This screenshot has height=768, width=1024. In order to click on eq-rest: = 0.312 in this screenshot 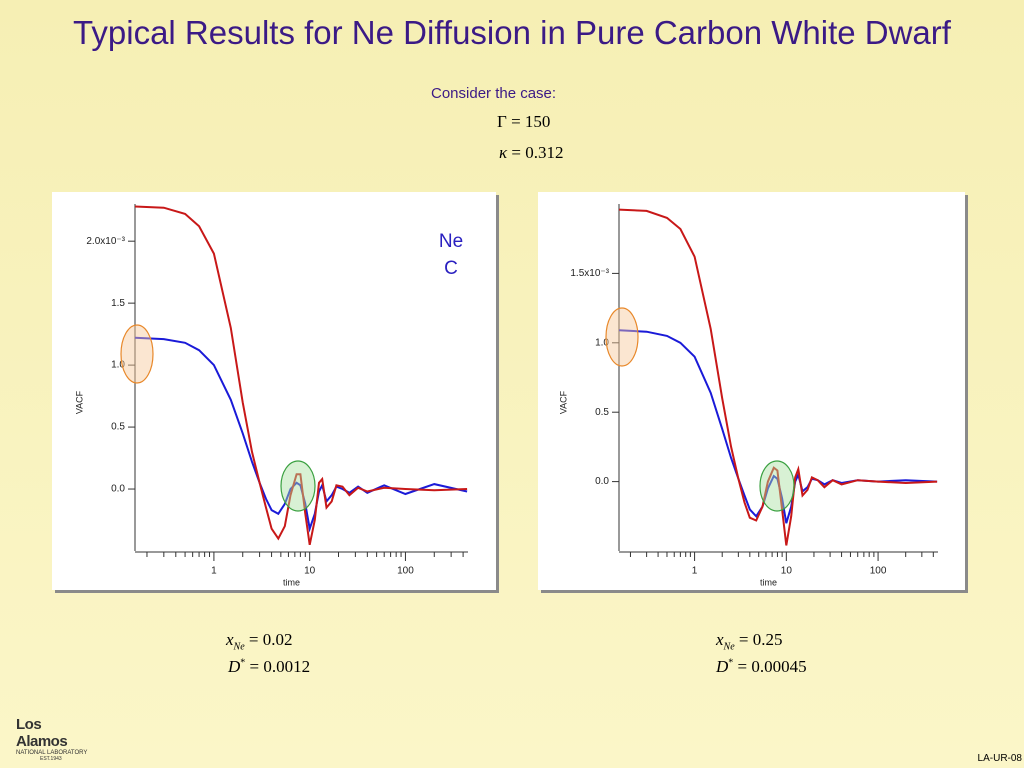, I will do `click(537, 152)`.